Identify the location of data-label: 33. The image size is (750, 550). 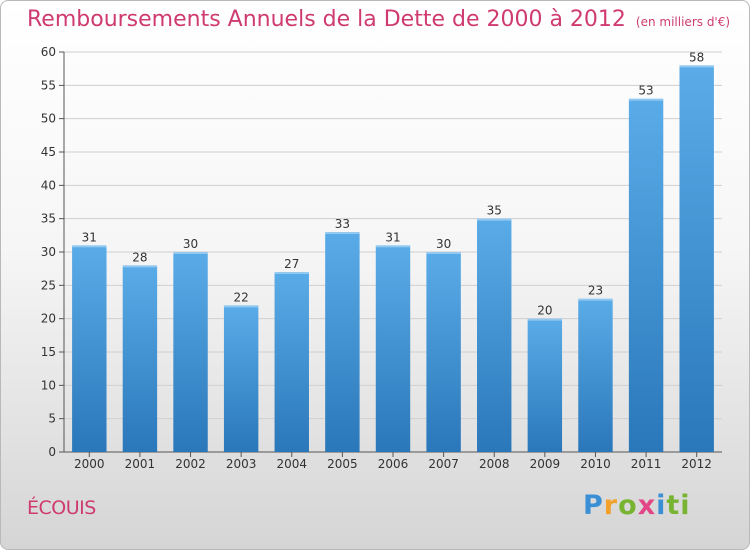
(342, 224).